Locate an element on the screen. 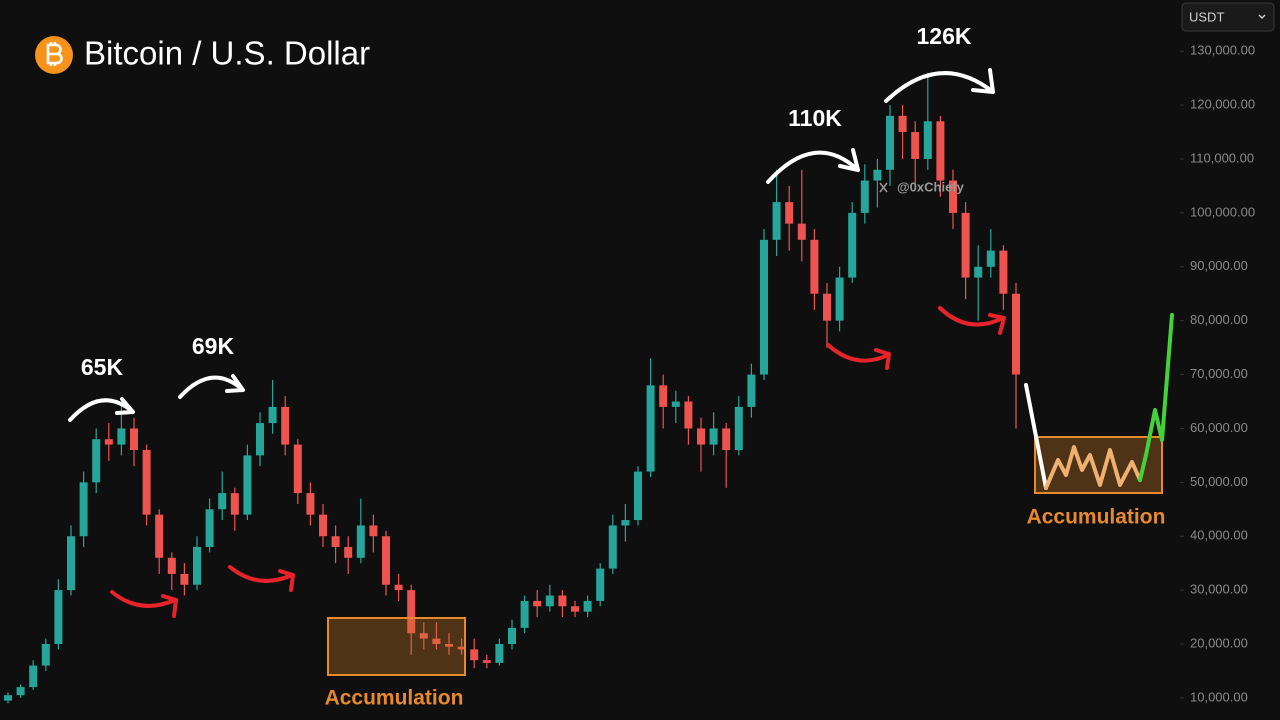 The height and width of the screenshot is (720, 1280). y-tick-label: 30,000.00 is located at coordinates (1219, 589).